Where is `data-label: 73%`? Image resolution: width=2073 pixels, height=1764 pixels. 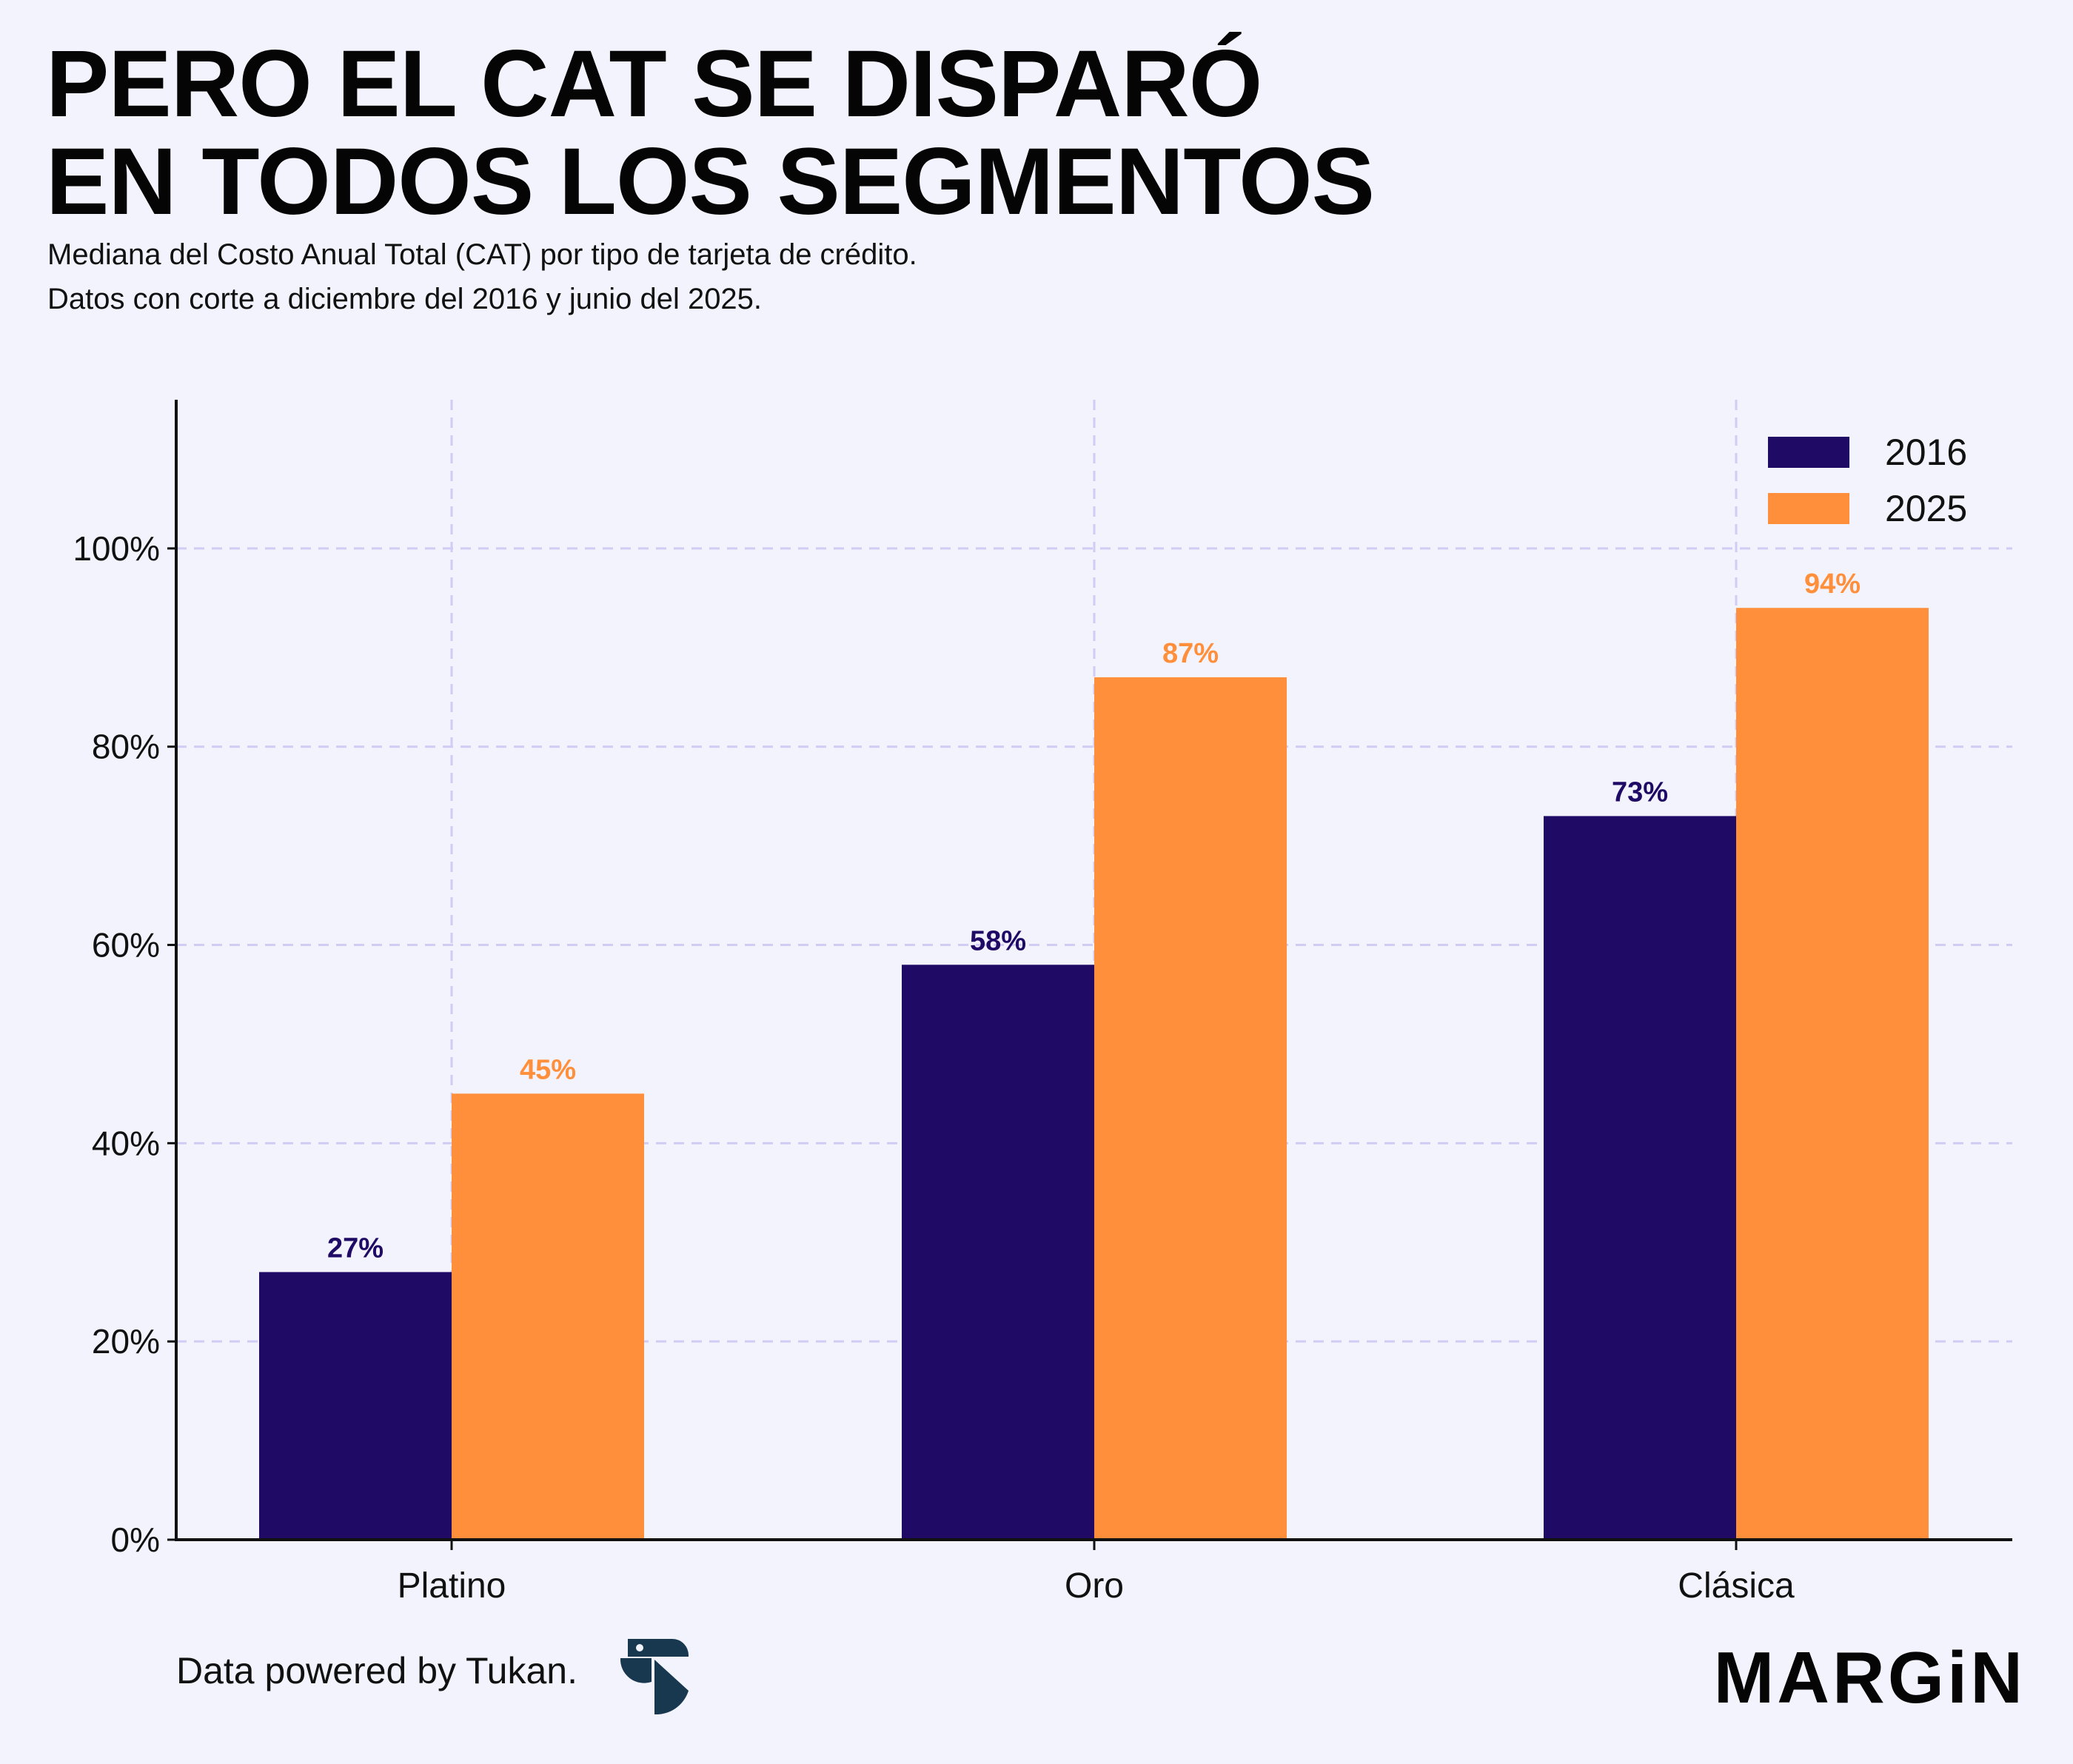
data-label: 73% is located at coordinates (1640, 792).